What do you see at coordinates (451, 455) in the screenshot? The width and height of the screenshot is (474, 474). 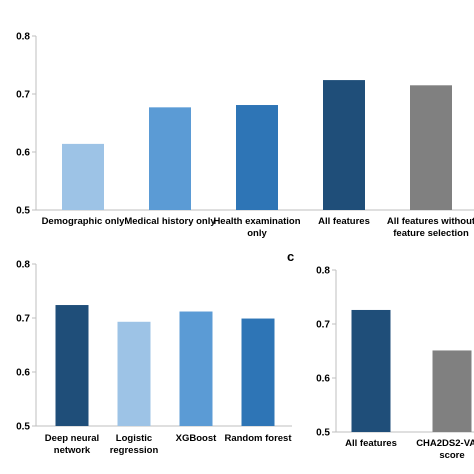 I see `category-label: score` at bounding box center [451, 455].